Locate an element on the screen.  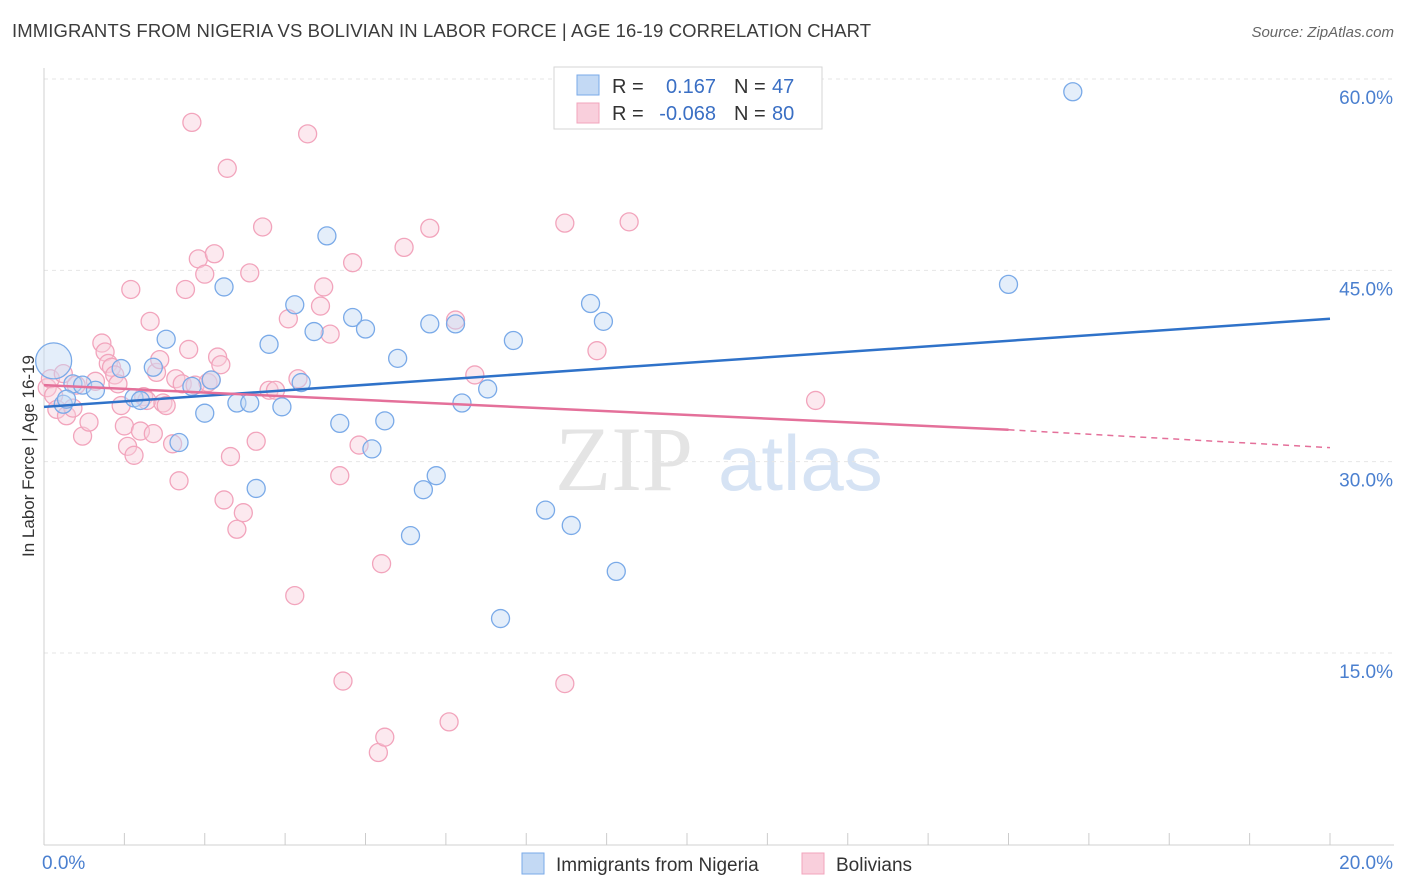
legend-n-value-nigeria: 47 is located at coordinates (783, 87).